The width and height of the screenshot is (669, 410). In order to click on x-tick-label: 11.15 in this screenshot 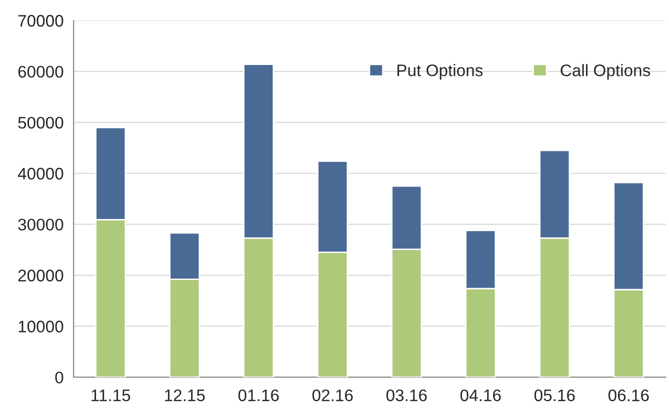, I will do `click(111, 396)`.